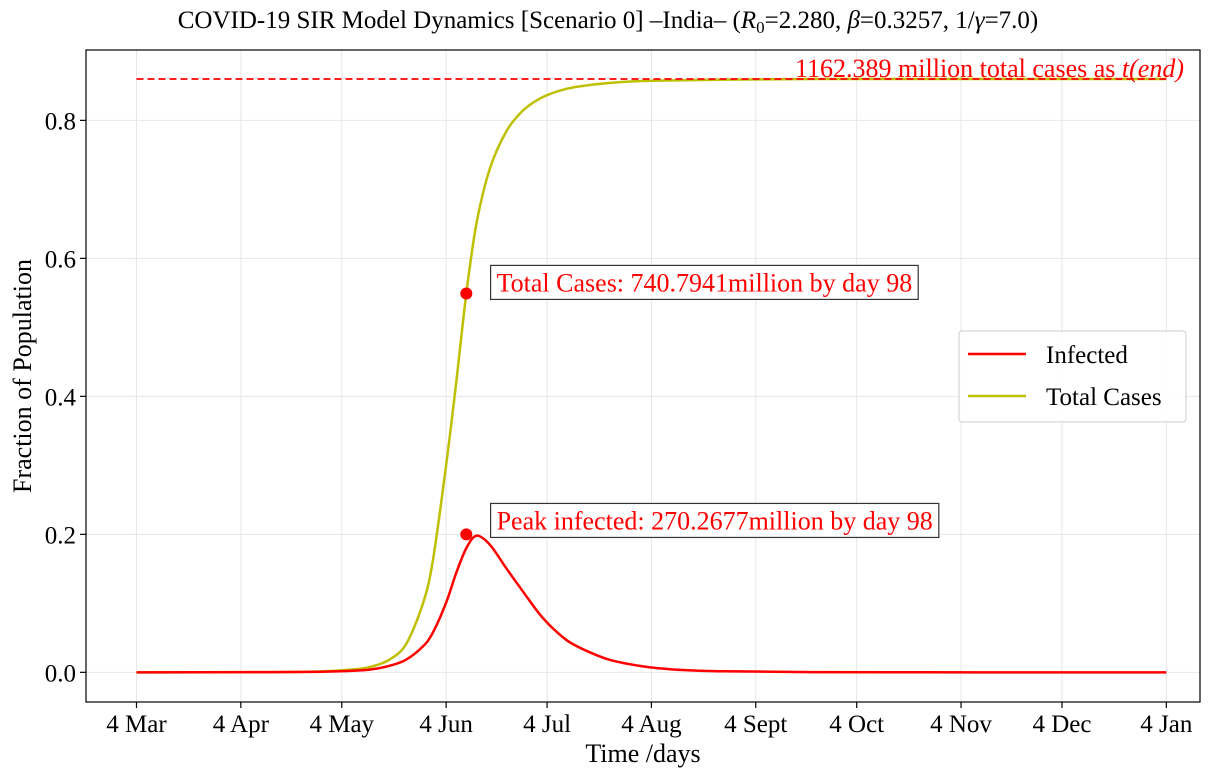 The image size is (1209, 777). Describe the element at coordinates (1087, 355) in the screenshot. I see `legend-label-infected: Infected` at that location.